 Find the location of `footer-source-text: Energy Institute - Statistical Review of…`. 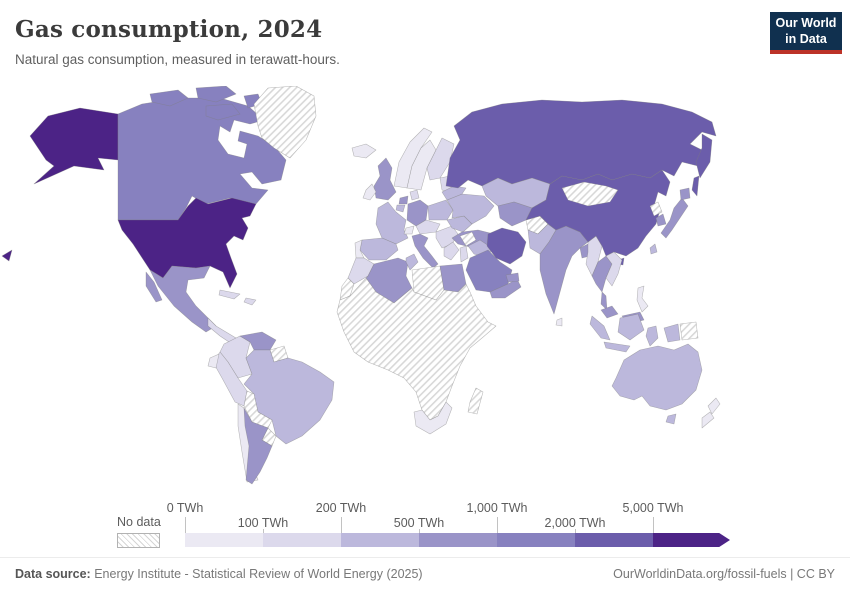

footer-source-text: Energy Institute - Statistical Review of… is located at coordinates (256, 574).